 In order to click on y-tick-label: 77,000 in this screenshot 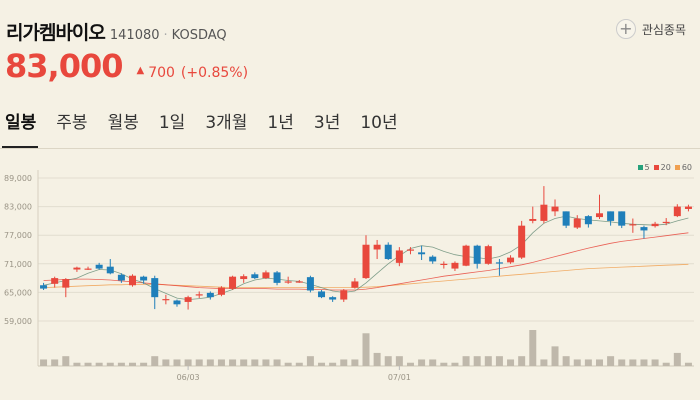, I will do `click(18, 235)`.